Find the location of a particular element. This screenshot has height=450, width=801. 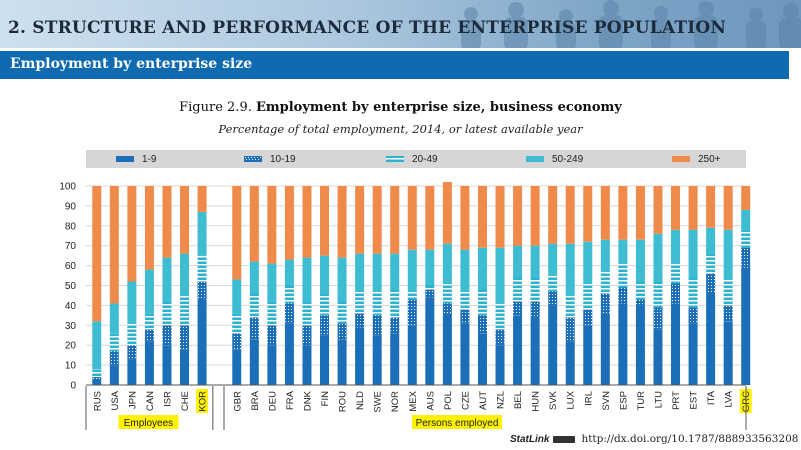

highlight-box-kor is located at coordinates (202, 401).